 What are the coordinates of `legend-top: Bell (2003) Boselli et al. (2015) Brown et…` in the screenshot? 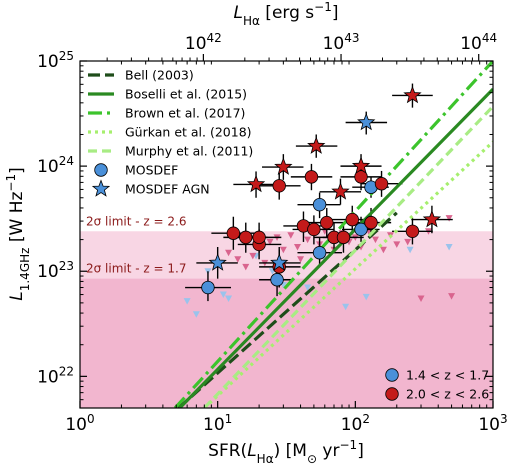 It's located at (170, 132).